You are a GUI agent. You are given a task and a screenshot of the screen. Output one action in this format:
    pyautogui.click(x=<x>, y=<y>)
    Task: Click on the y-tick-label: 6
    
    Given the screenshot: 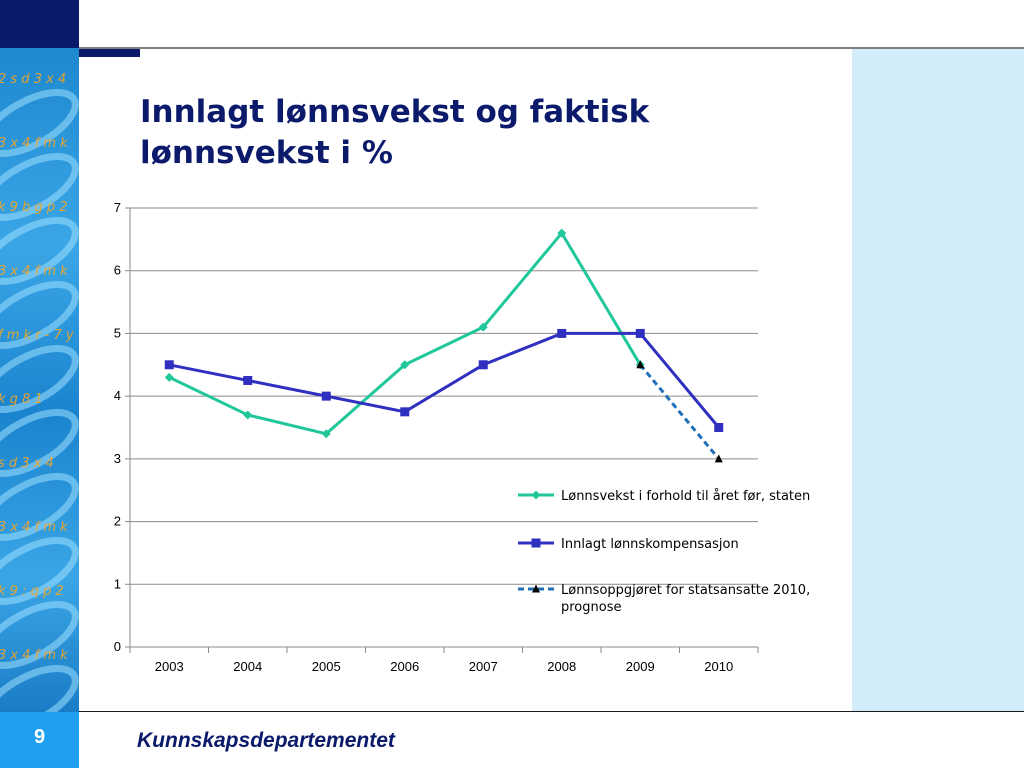 What is the action you would take?
    pyautogui.click(x=117, y=270)
    